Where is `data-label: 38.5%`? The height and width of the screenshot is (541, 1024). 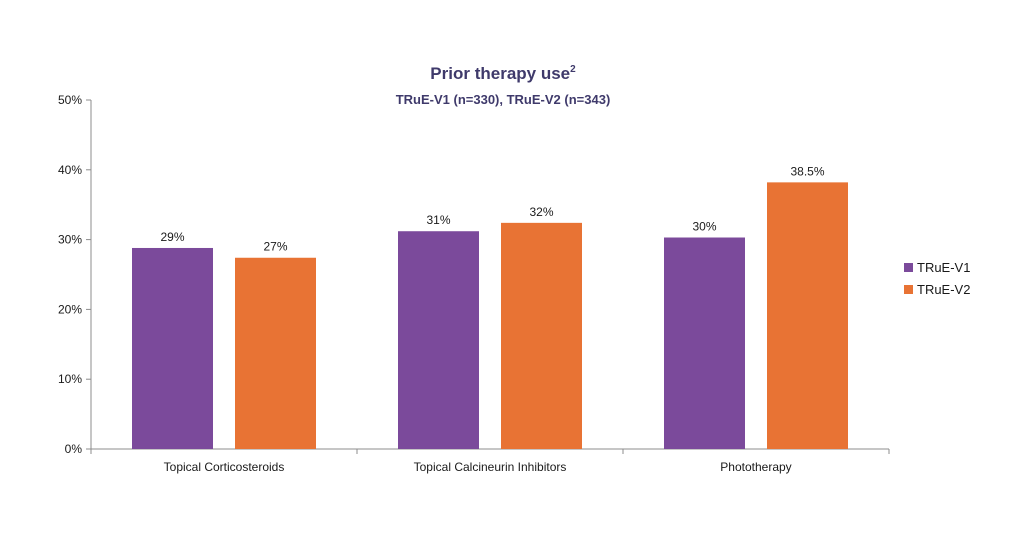 data-label: 38.5% is located at coordinates (807, 171).